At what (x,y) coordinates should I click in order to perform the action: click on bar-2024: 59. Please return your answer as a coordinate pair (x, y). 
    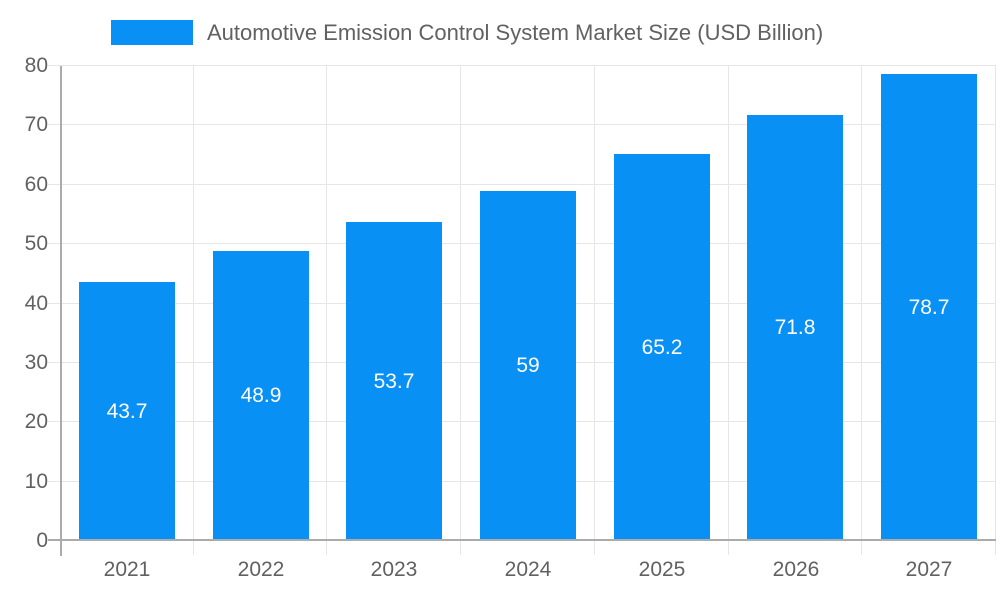
    Looking at the image, I should click on (528, 366).